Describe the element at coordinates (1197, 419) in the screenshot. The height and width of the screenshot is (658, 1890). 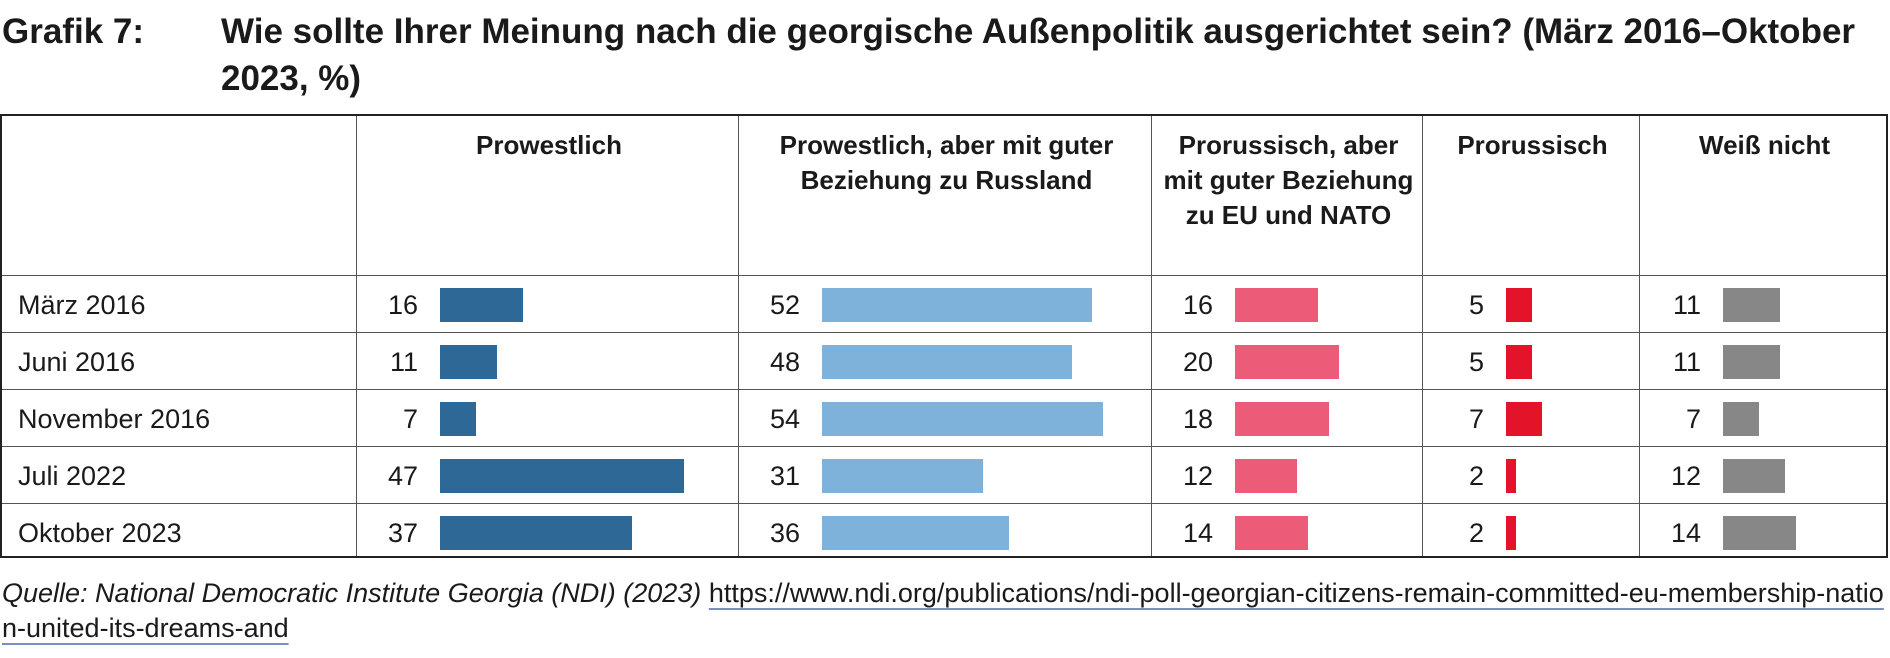
I see `value-prorussisch-aber-mit-guter-beziehung-zu-eu-und-nato: 18` at that location.